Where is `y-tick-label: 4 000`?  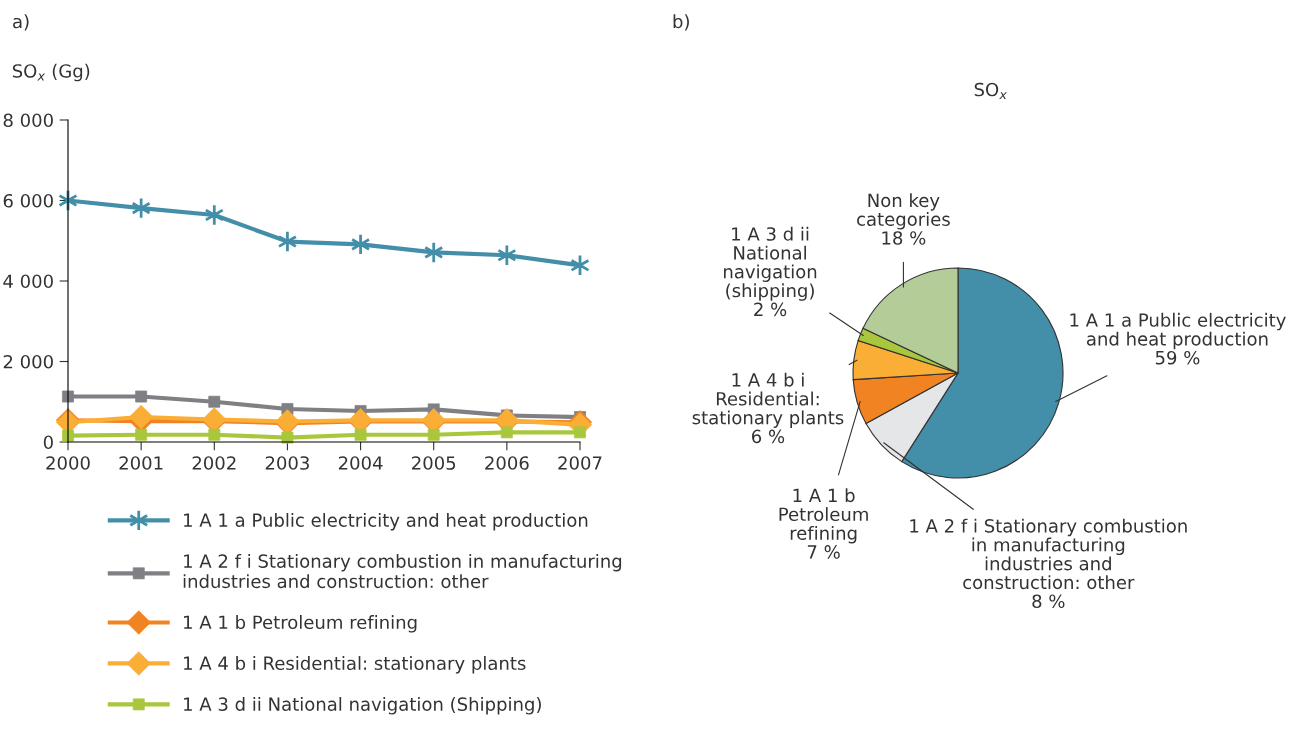
y-tick-label: 4 000 is located at coordinates (28, 281).